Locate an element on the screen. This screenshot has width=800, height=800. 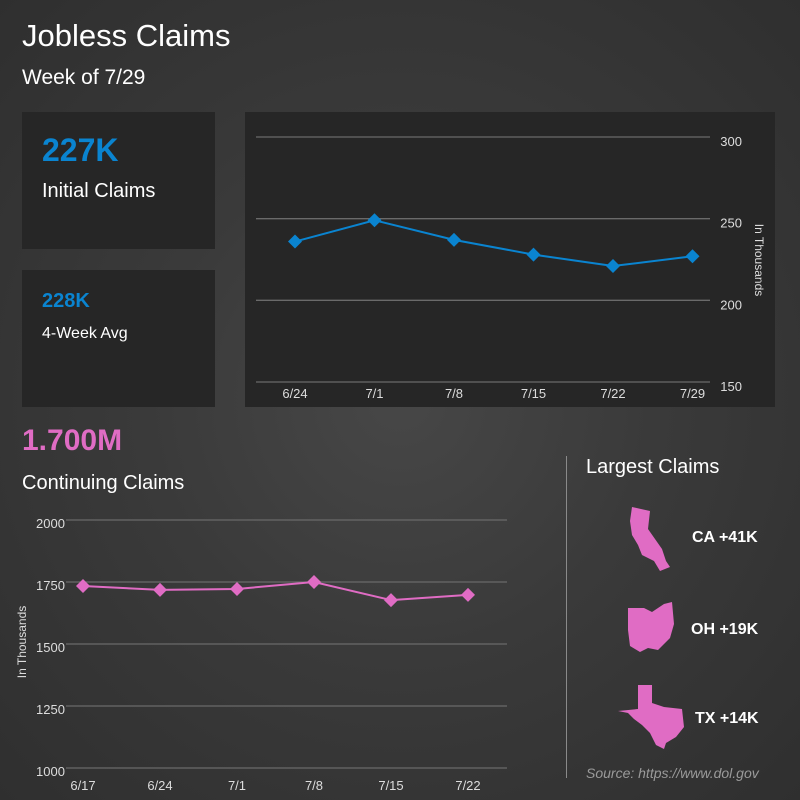
initial-claims-value: 227K is located at coordinates (80, 150).